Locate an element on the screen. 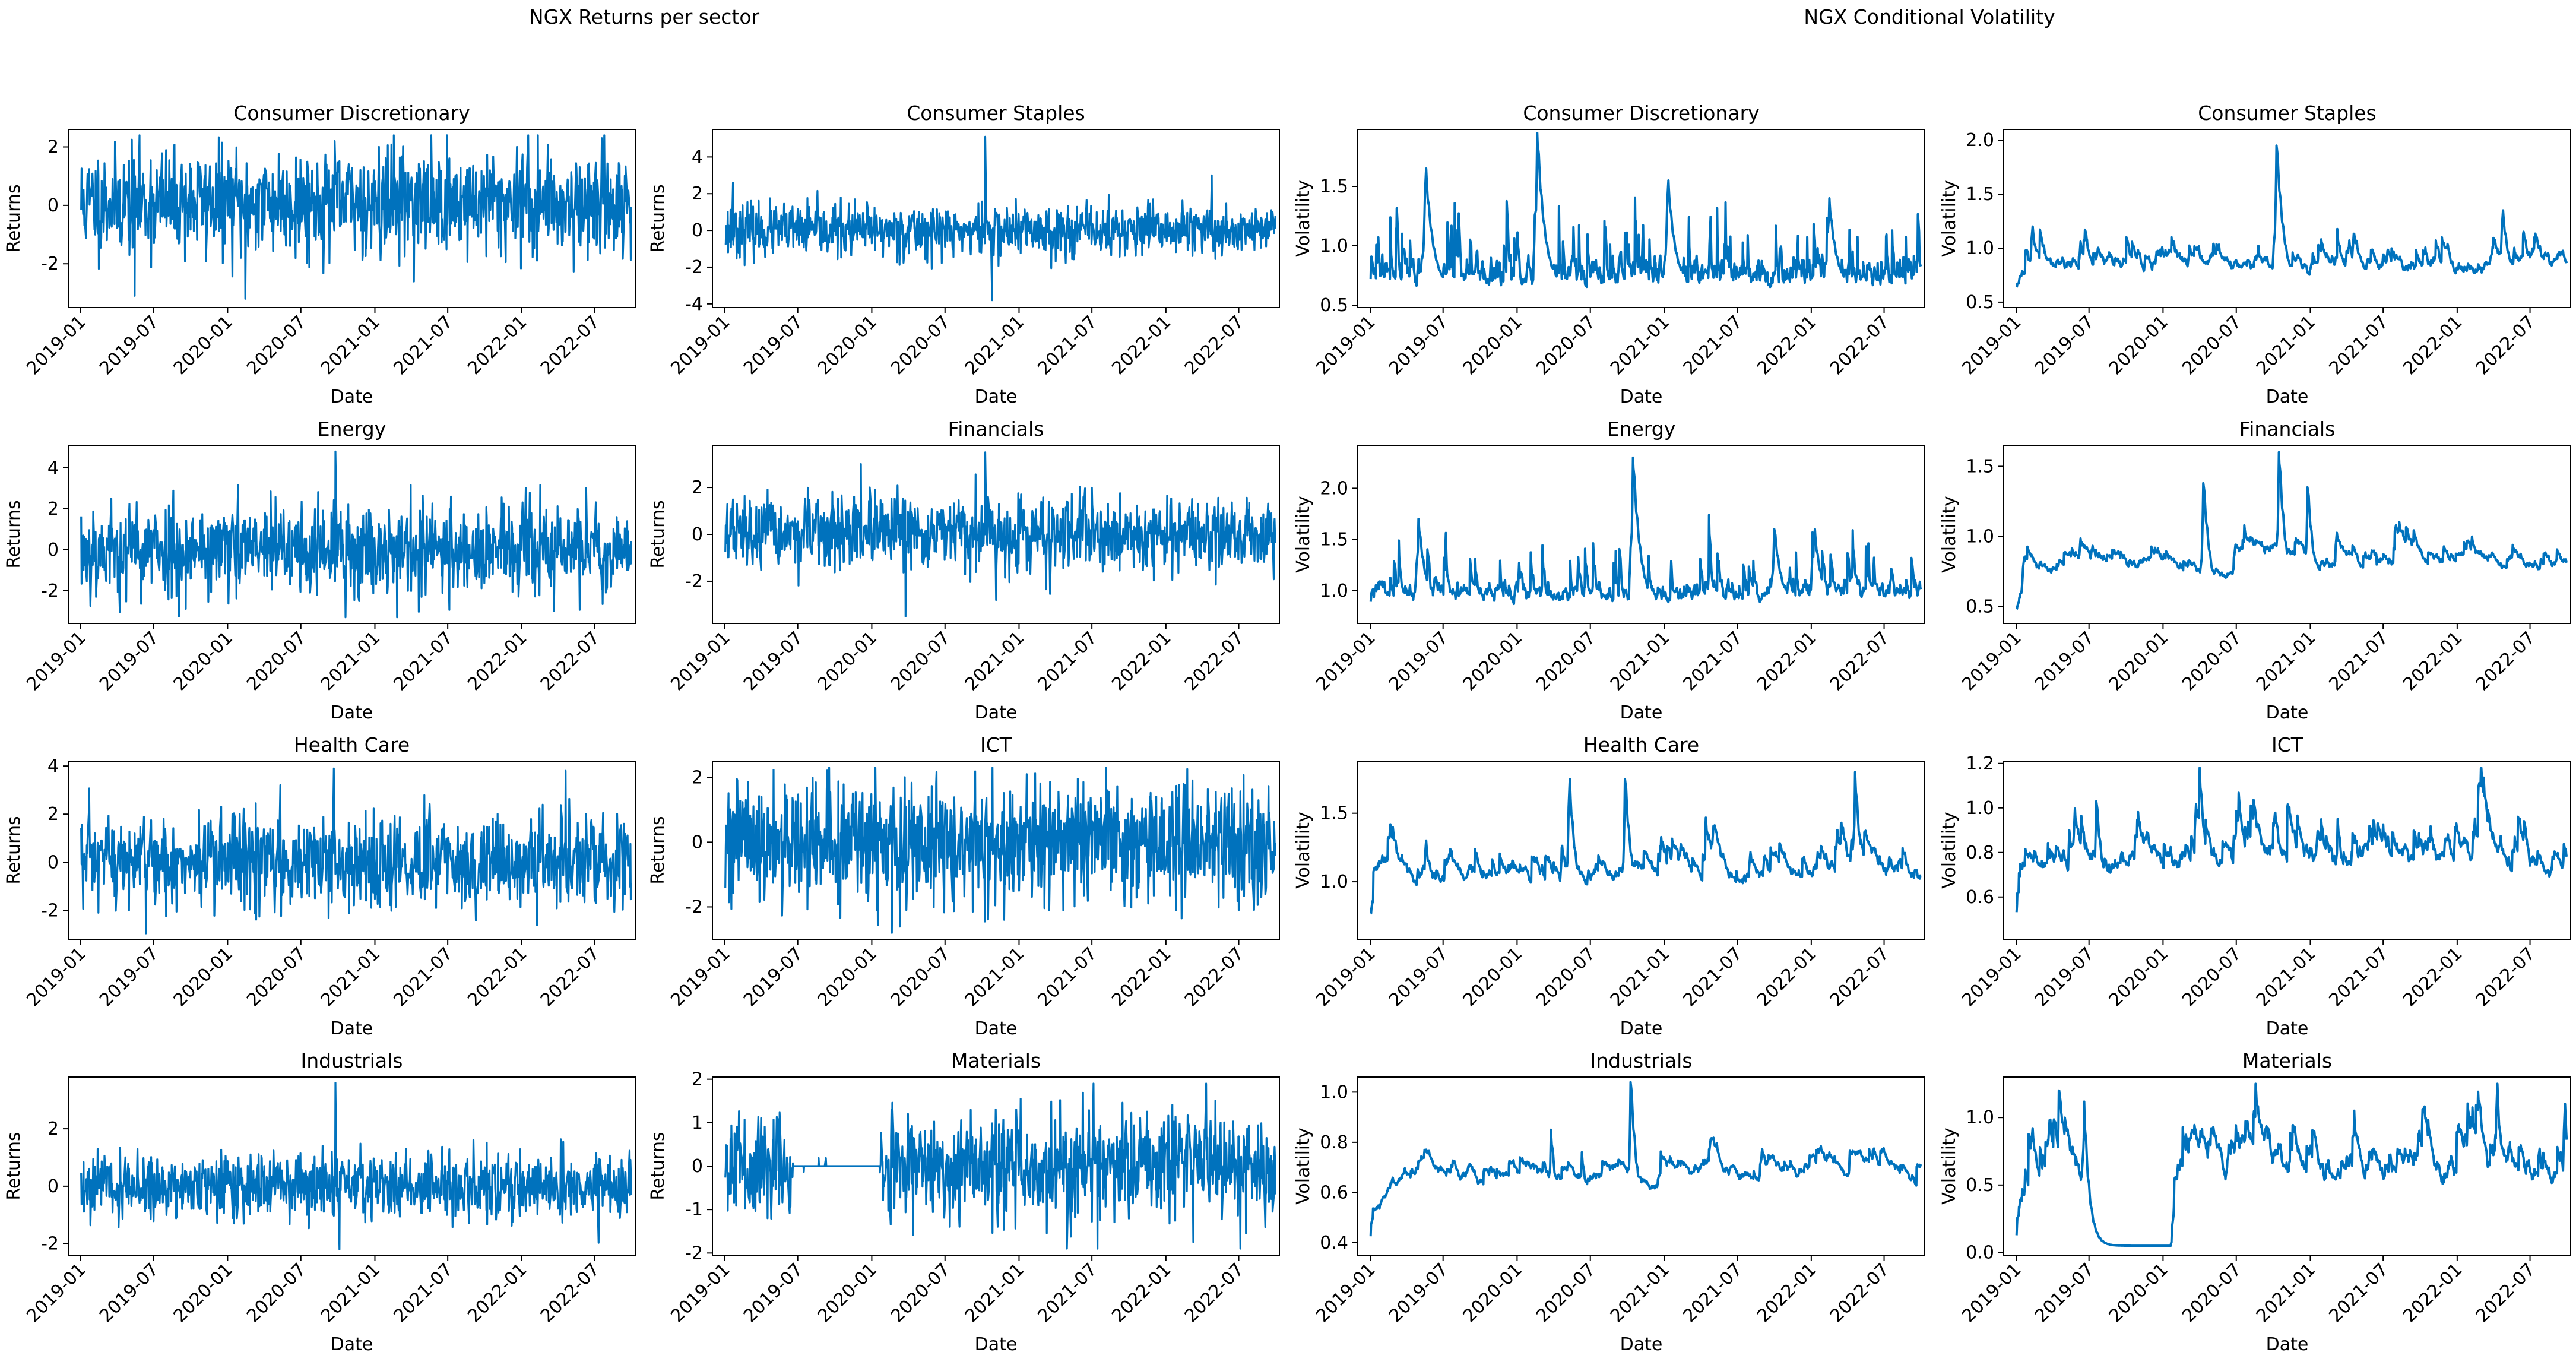  panel-title: Materials is located at coordinates (996, 1060).